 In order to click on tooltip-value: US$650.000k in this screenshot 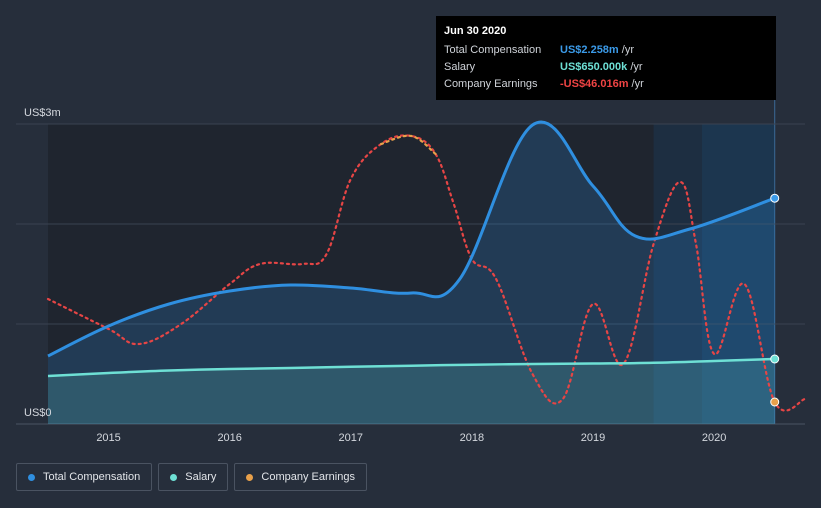, I will do `click(594, 67)`.